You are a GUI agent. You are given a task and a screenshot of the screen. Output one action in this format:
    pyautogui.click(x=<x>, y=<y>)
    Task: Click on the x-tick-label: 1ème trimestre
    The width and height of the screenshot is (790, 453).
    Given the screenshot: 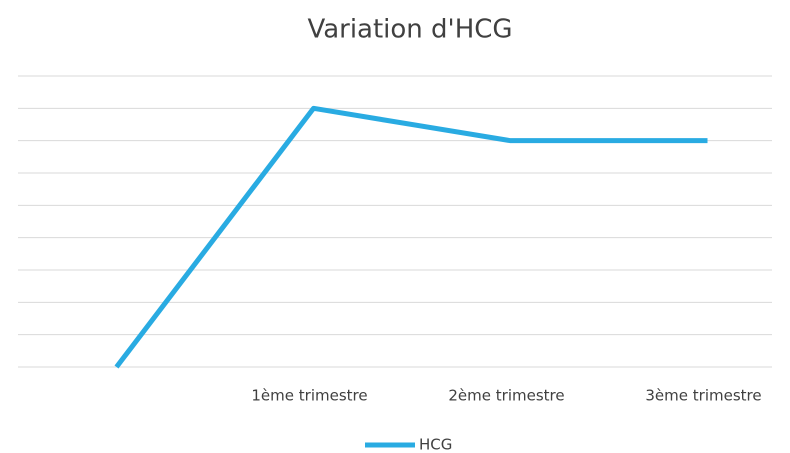 What is the action you would take?
    pyautogui.click(x=309, y=396)
    